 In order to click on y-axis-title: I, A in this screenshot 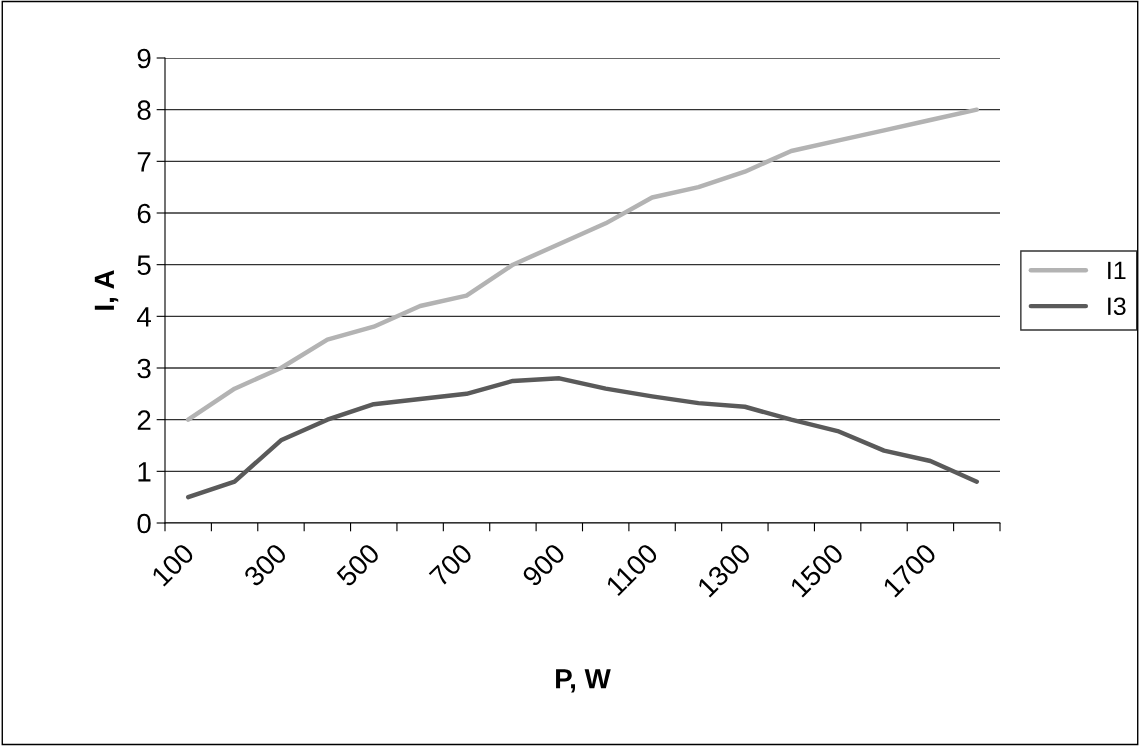, I will do `click(106, 290)`.